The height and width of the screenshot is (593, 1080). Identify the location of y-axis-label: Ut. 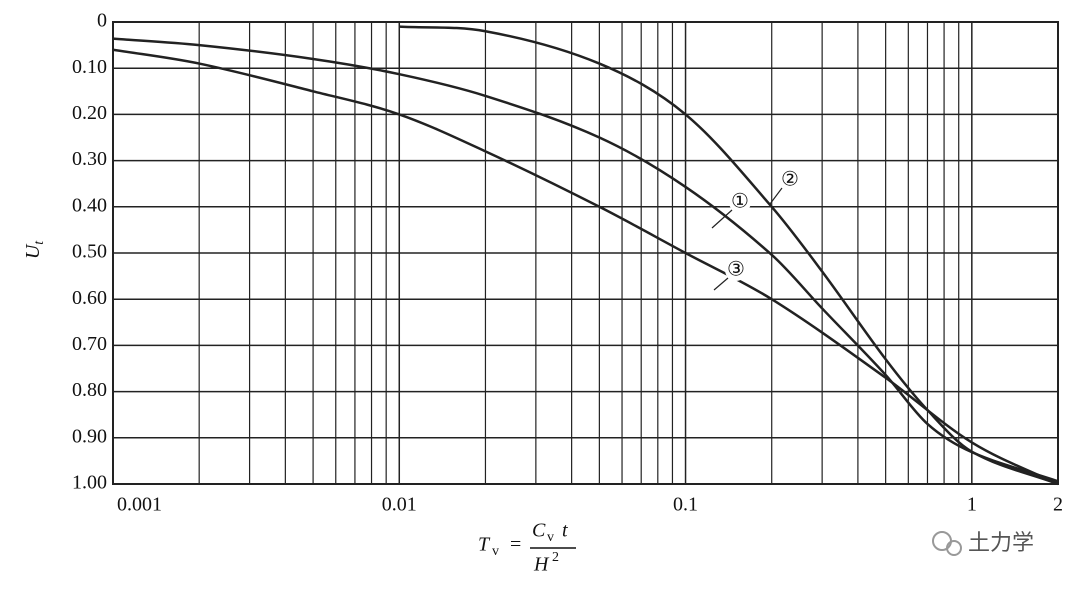
(35, 249).